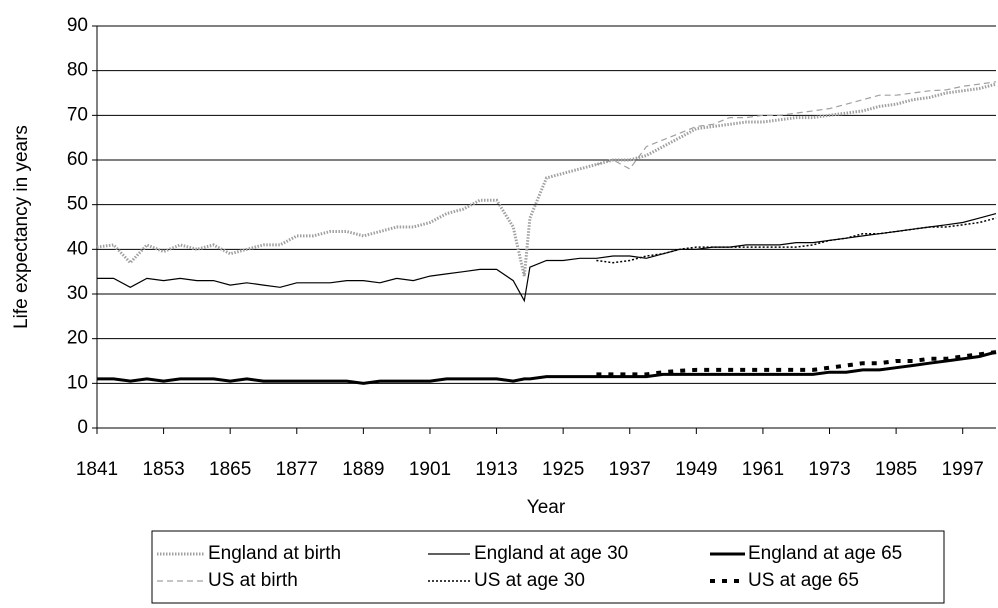  What do you see at coordinates (77, 114) in the screenshot?
I see `y-tick-label: 70` at bounding box center [77, 114].